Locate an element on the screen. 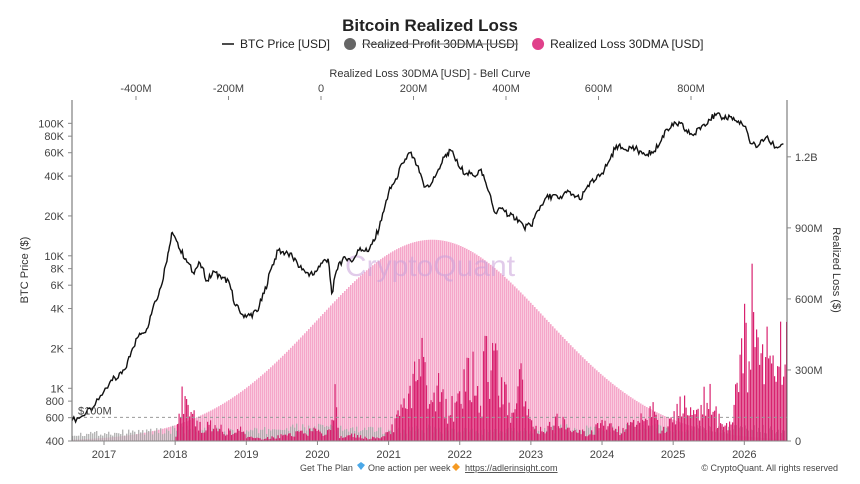  right-axis-tick-label: 600M is located at coordinates (809, 300).